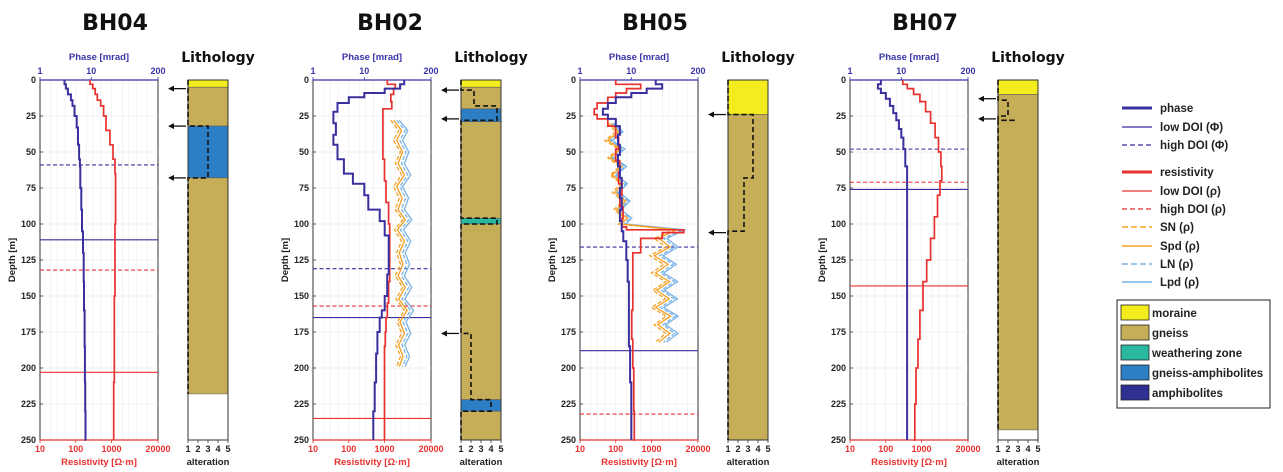  I want to click on legend-entry-spd: Spd (ρ), so click(1161, 247).